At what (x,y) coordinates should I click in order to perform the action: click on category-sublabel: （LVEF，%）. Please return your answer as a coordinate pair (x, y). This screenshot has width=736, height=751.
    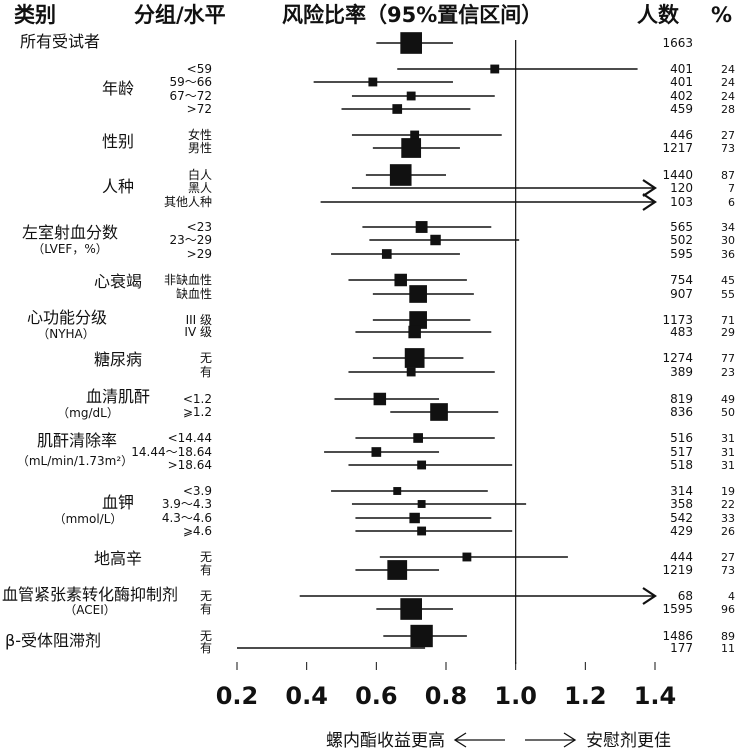
    Looking at the image, I should click on (69, 249).